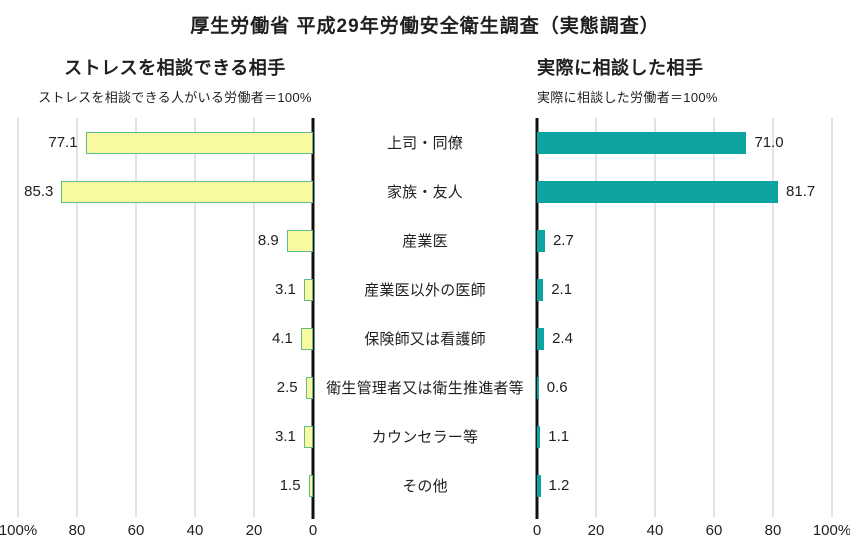 The height and width of the screenshot is (550, 850). I want to click on chart-row: 1.5 その他 1.2, so click(425, 485).